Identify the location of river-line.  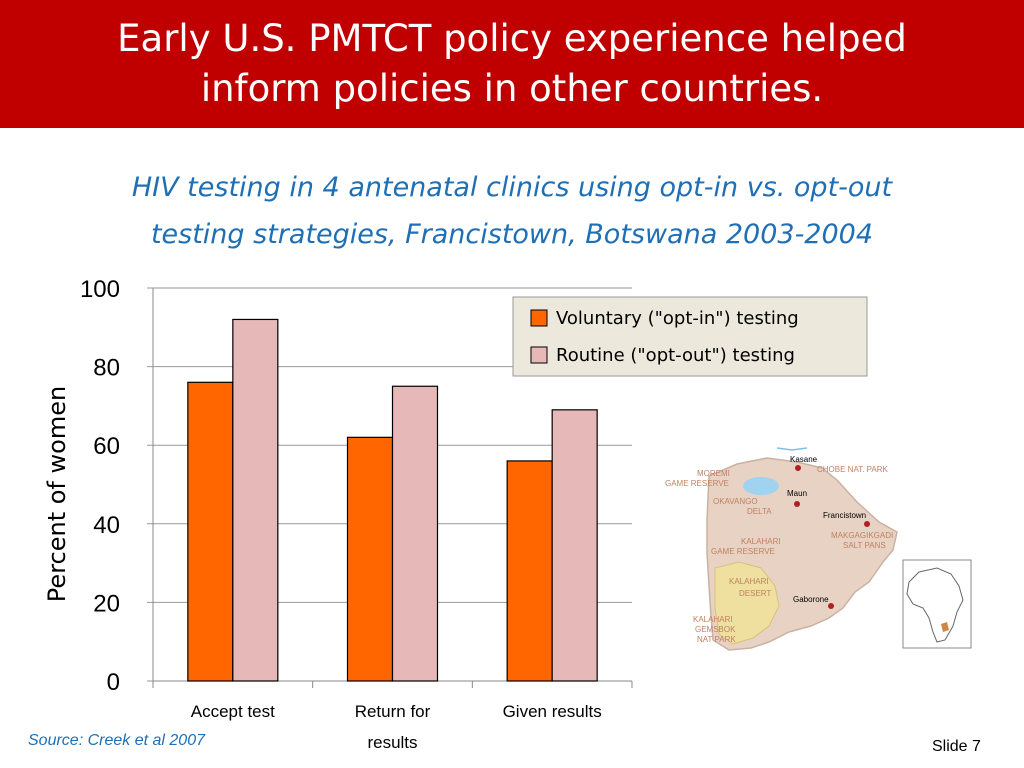
(792, 449).